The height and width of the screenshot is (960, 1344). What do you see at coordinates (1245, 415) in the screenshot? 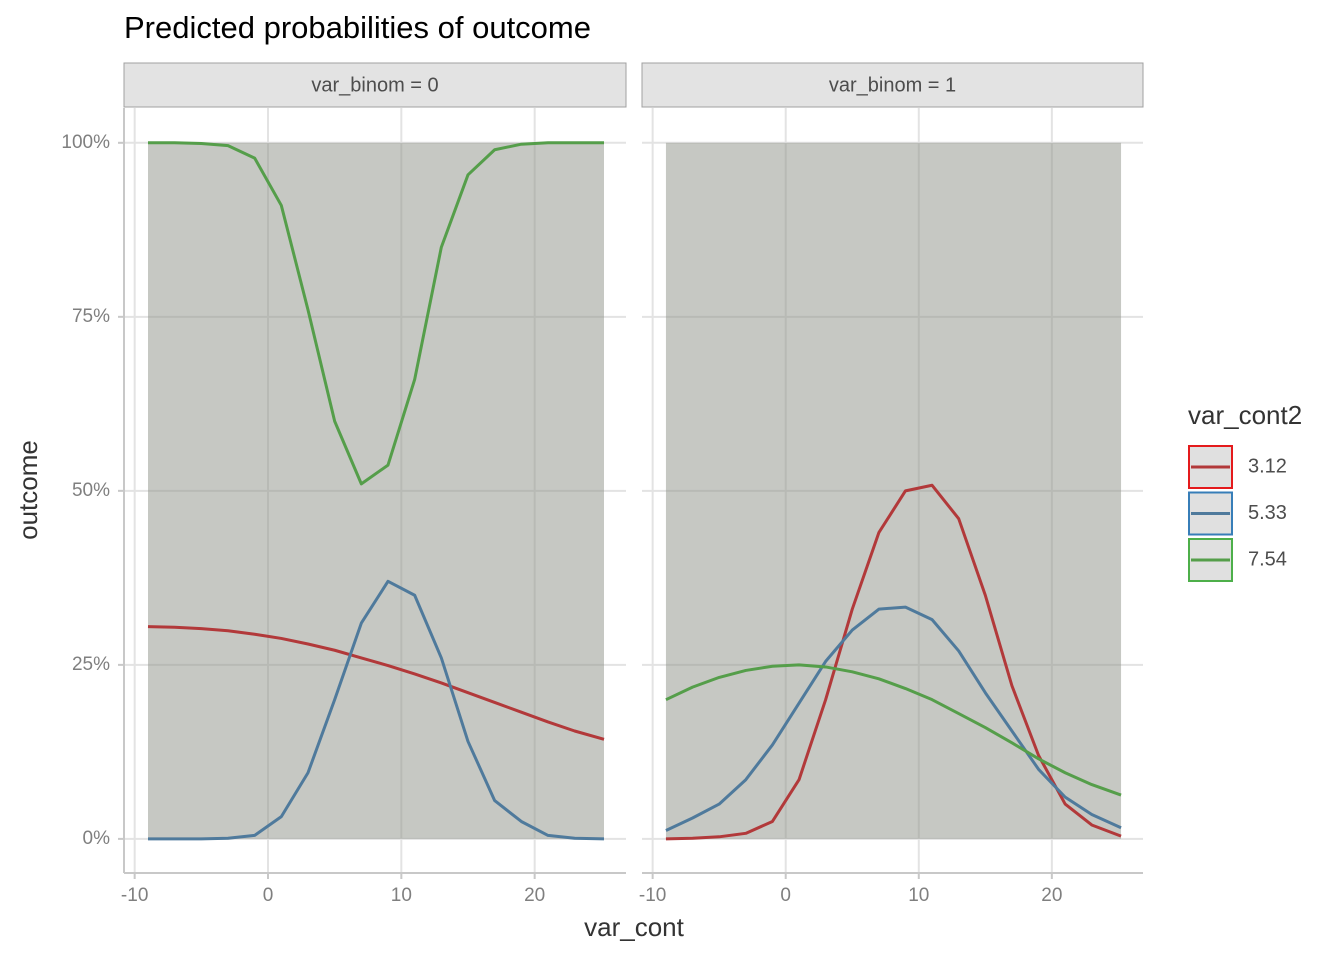
I see `legend-title: var_cont2` at bounding box center [1245, 415].